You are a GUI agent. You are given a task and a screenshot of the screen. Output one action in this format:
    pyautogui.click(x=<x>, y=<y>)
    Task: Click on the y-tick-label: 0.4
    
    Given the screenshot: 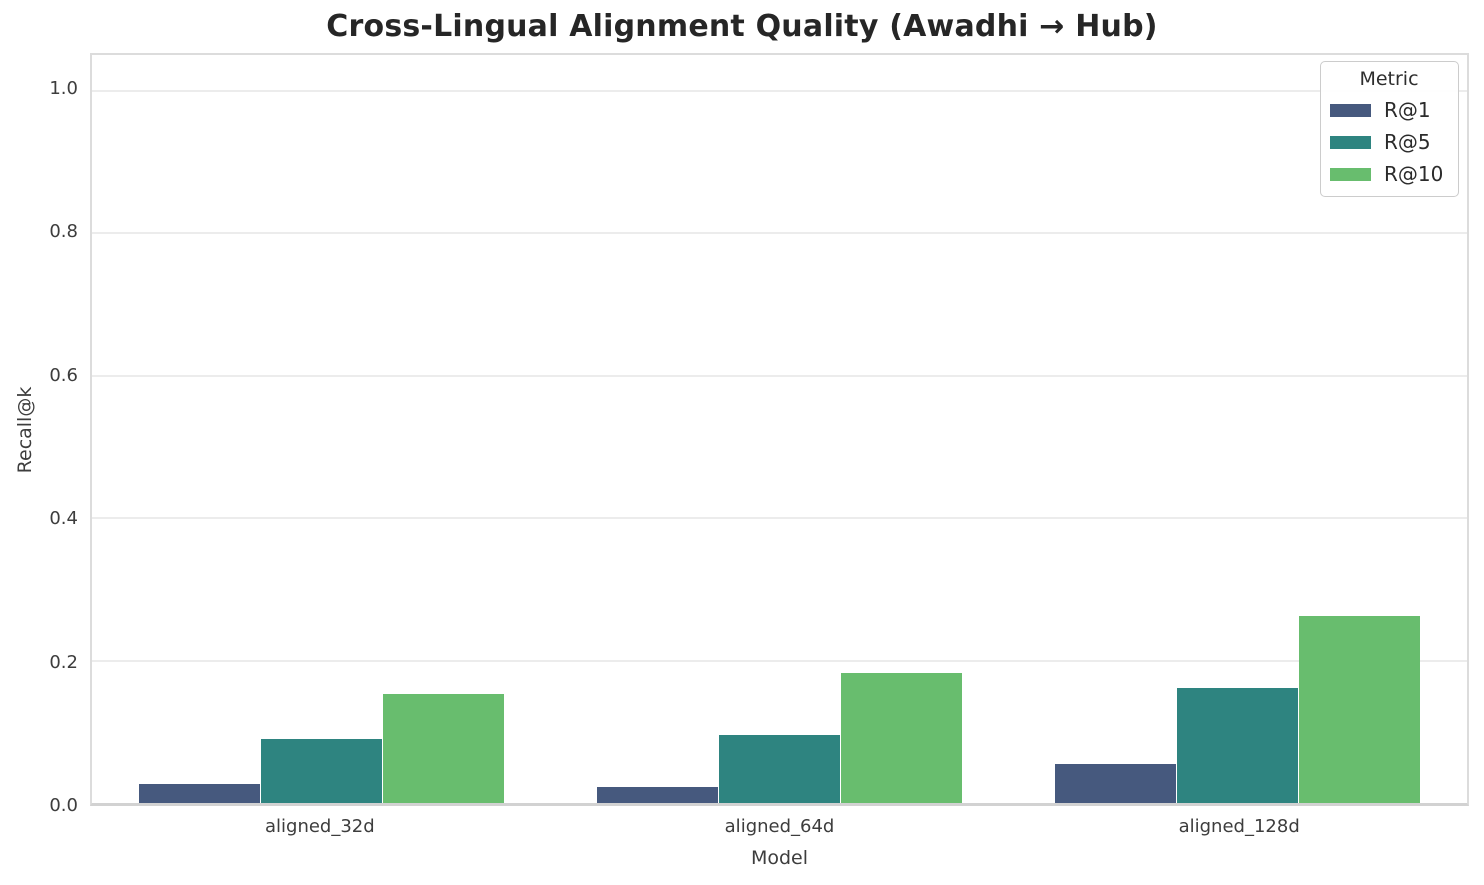 What is the action you would take?
    pyautogui.click(x=63, y=519)
    